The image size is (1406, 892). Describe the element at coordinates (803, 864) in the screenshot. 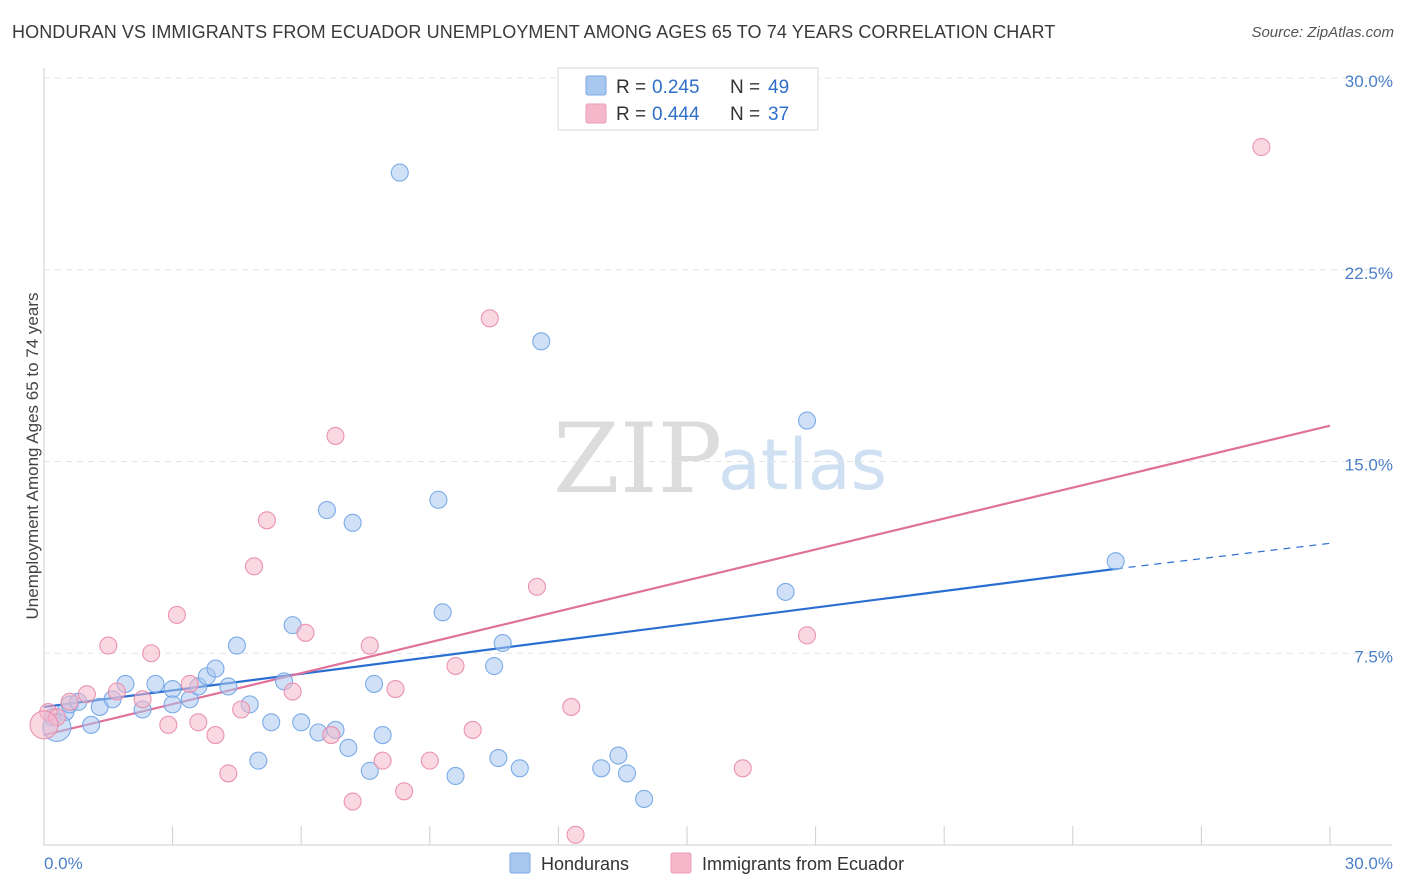

I see `legend-bottom-label-ecuador: Immigrants from Ecuador` at that location.